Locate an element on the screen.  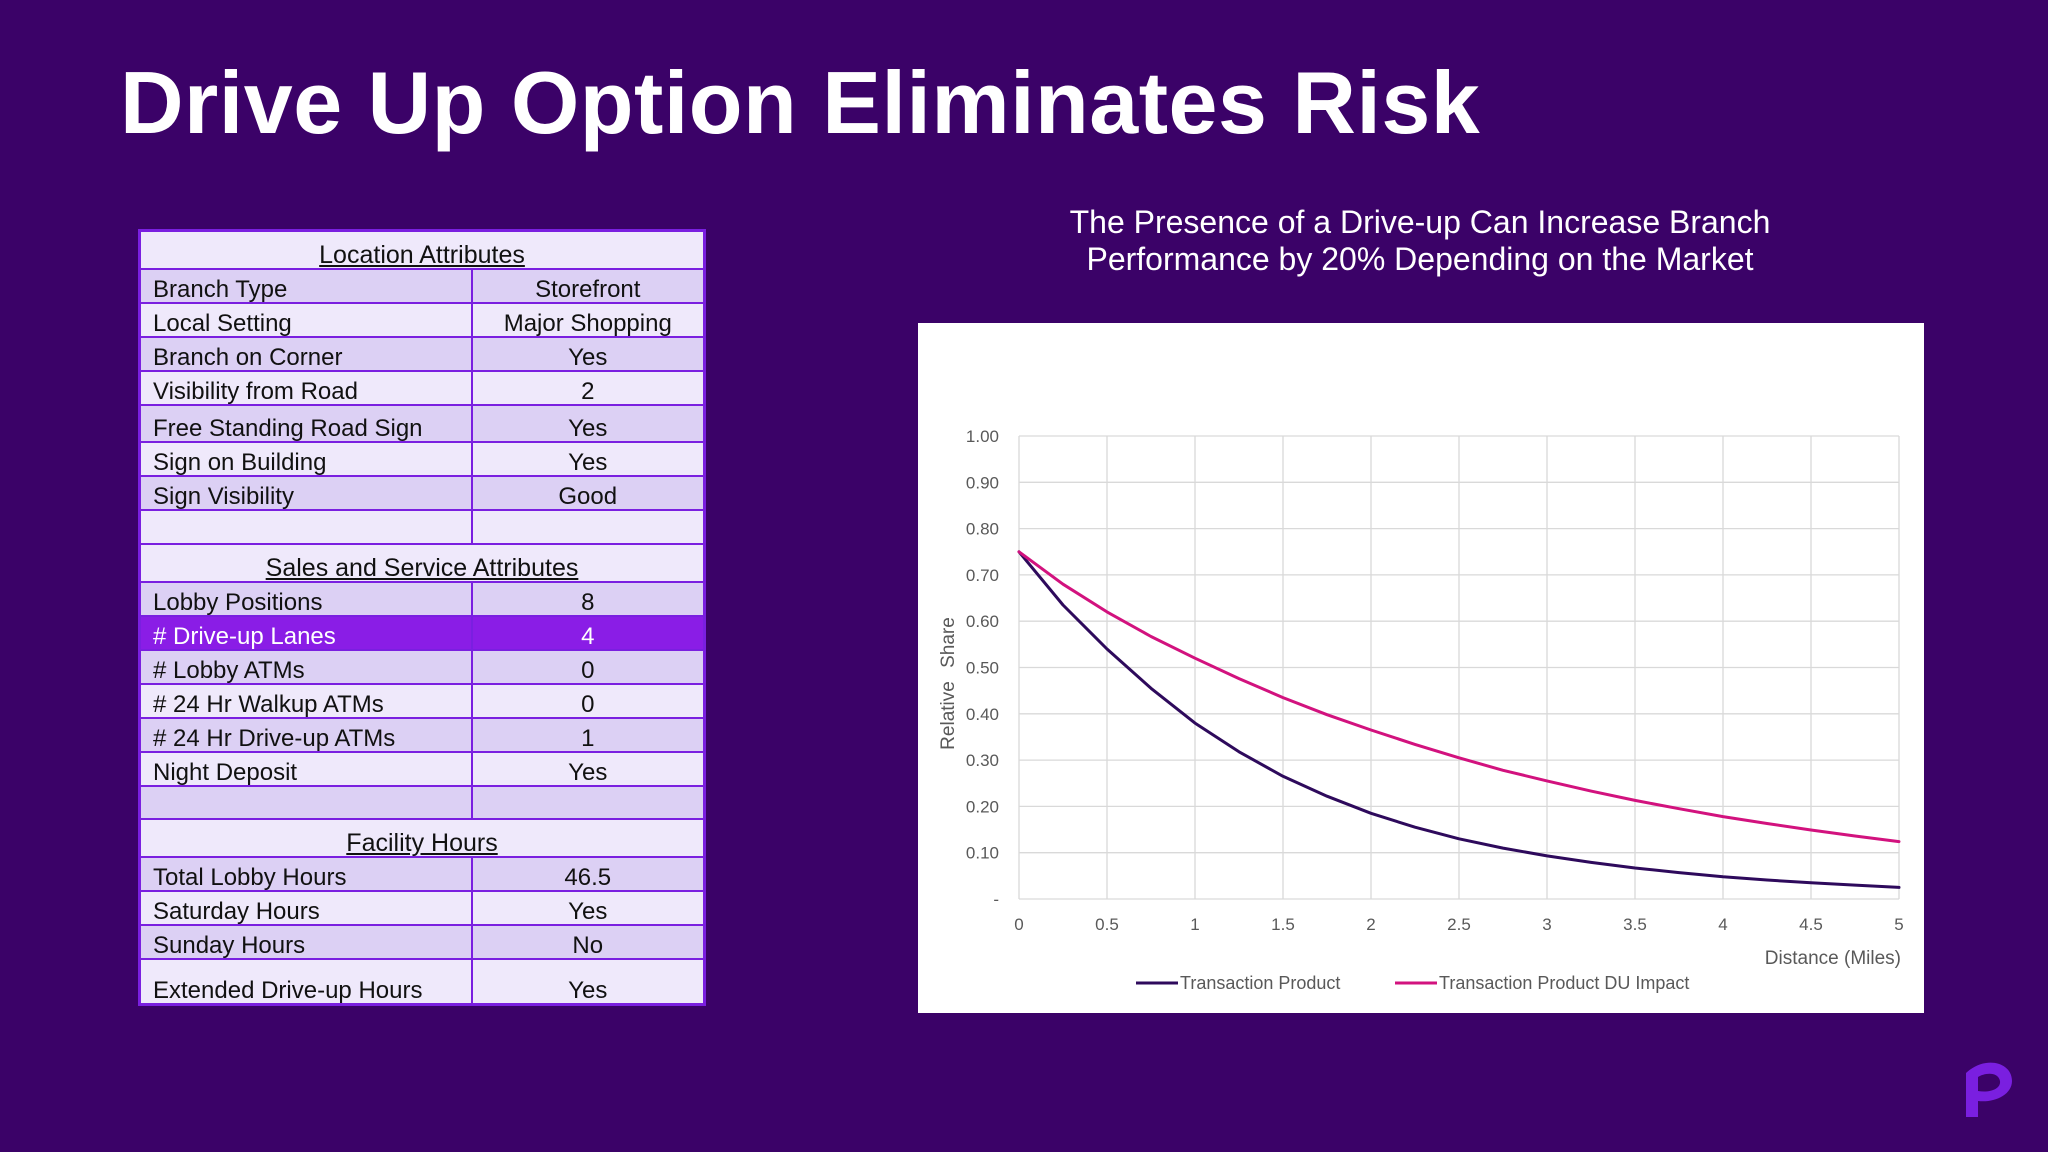
y-tick-label: 0.50 is located at coordinates (982, 668).